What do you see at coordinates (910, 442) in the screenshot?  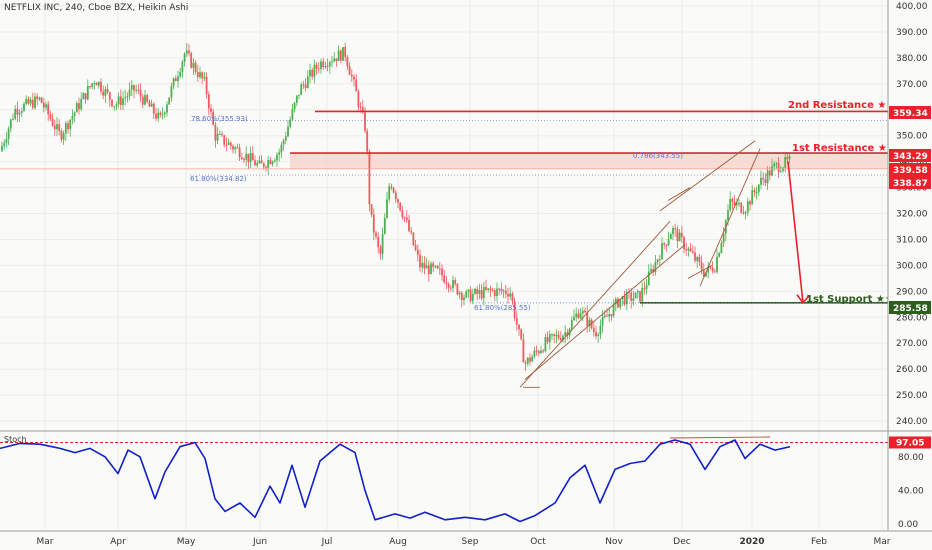 I see `stoch-tag` at bounding box center [910, 442].